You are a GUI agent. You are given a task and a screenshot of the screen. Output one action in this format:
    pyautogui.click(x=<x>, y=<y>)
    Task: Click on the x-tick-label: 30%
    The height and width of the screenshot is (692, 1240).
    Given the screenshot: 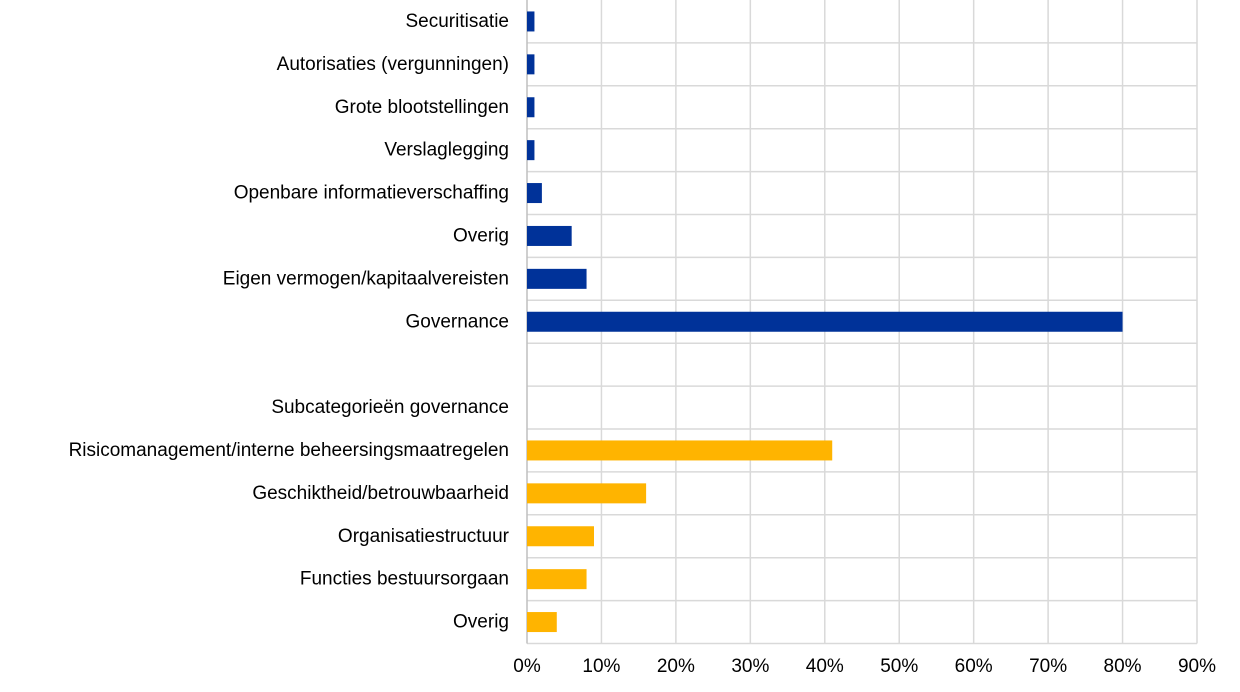 What is the action you would take?
    pyautogui.click(x=750, y=666)
    